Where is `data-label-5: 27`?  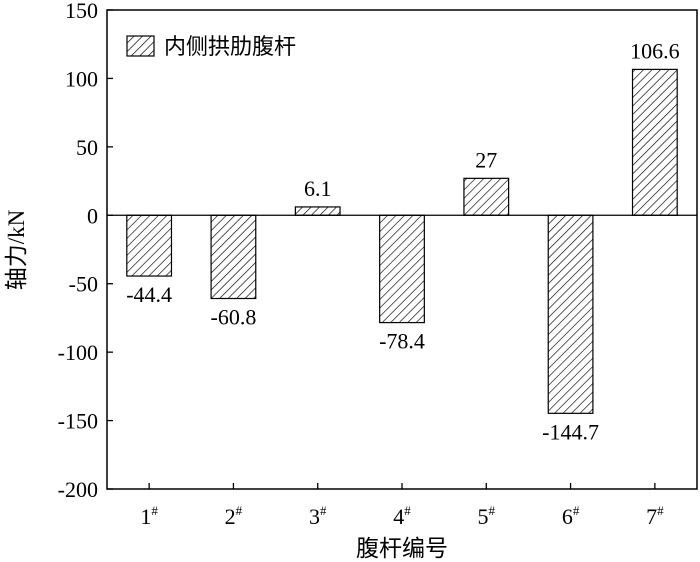
data-label-5: 27 is located at coordinates (486, 159).